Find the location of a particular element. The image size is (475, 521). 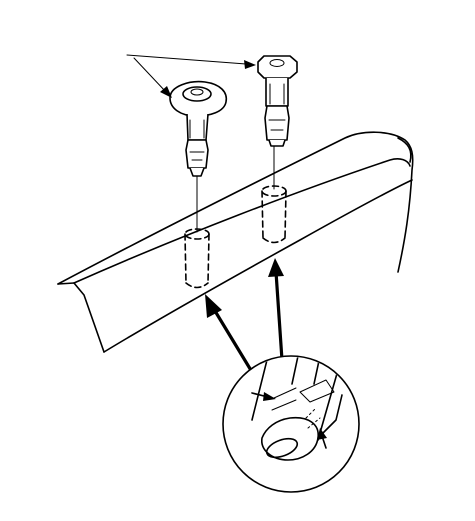

detail-view is located at coordinates (291, 424).